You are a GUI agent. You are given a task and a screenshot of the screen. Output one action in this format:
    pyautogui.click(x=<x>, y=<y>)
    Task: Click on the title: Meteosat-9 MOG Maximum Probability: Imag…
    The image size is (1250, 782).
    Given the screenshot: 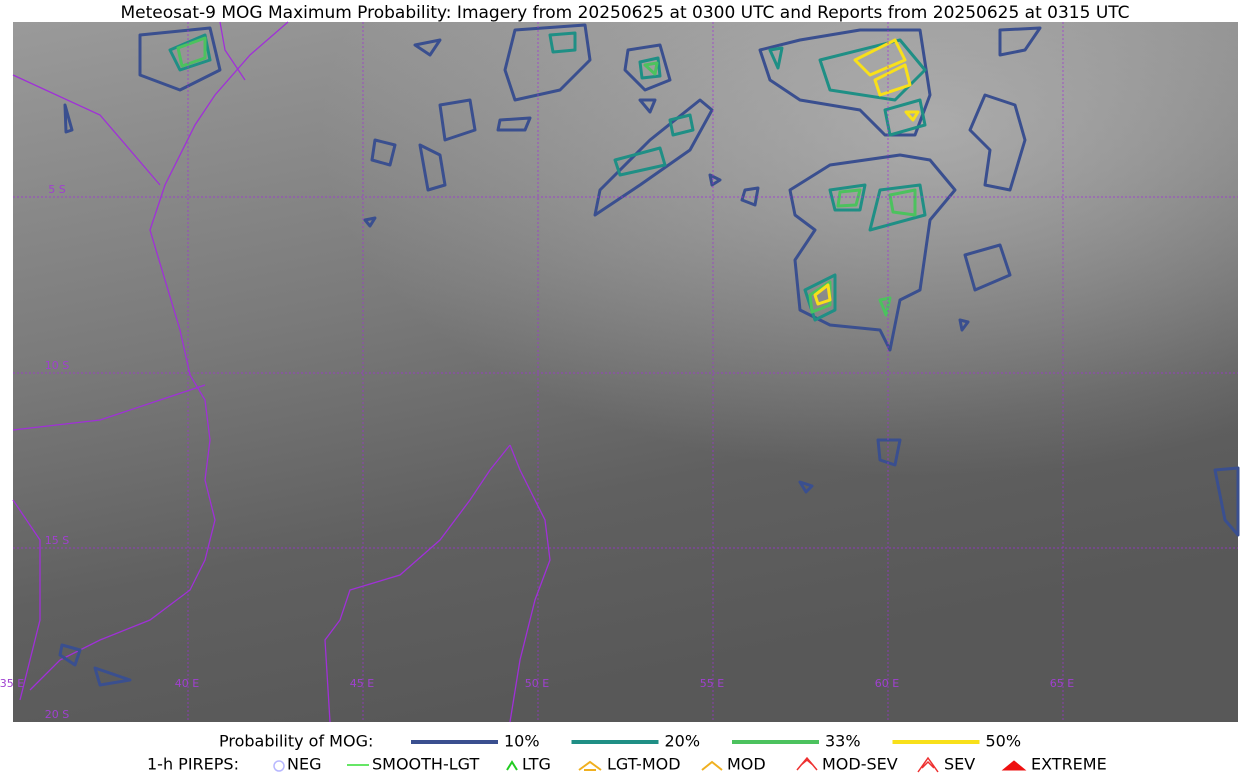 What is the action you would take?
    pyautogui.click(x=624, y=13)
    